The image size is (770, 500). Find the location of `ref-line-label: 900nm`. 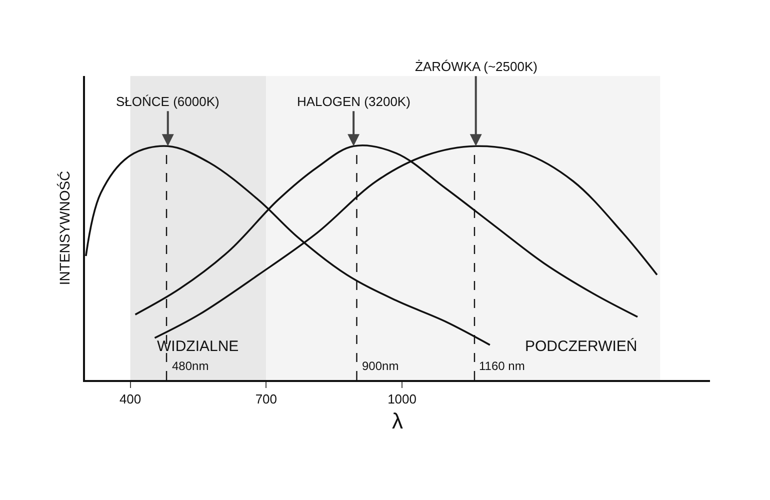

ref-line-label: 900nm is located at coordinates (380, 366).